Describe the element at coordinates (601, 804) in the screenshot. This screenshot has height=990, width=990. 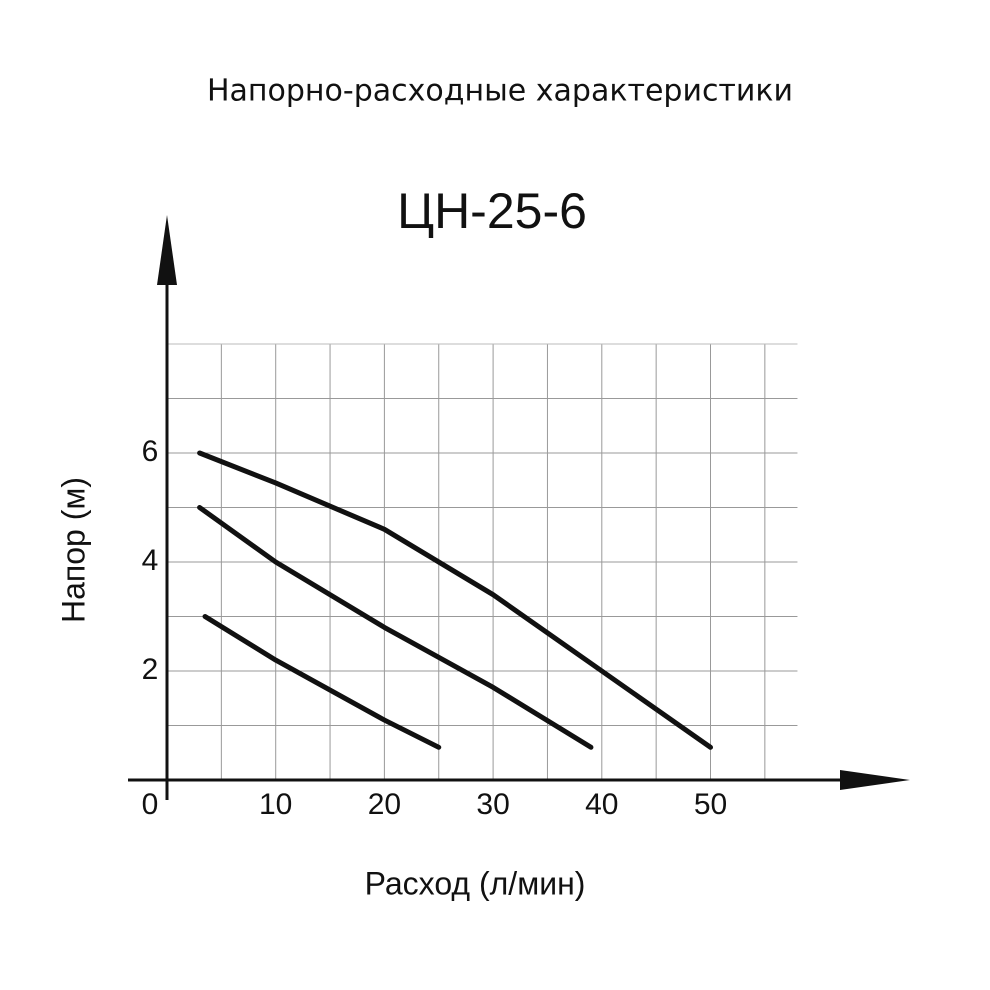
I see `x-tick-label: 40` at that location.